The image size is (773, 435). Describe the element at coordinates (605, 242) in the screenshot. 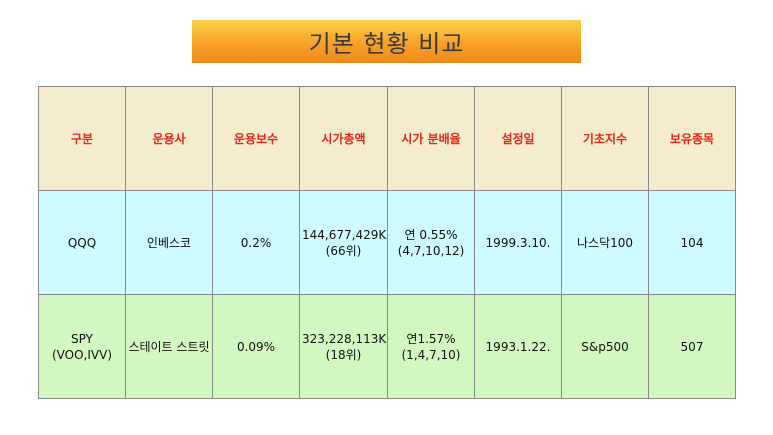

I see `cell-index: 나스닥100` at that location.